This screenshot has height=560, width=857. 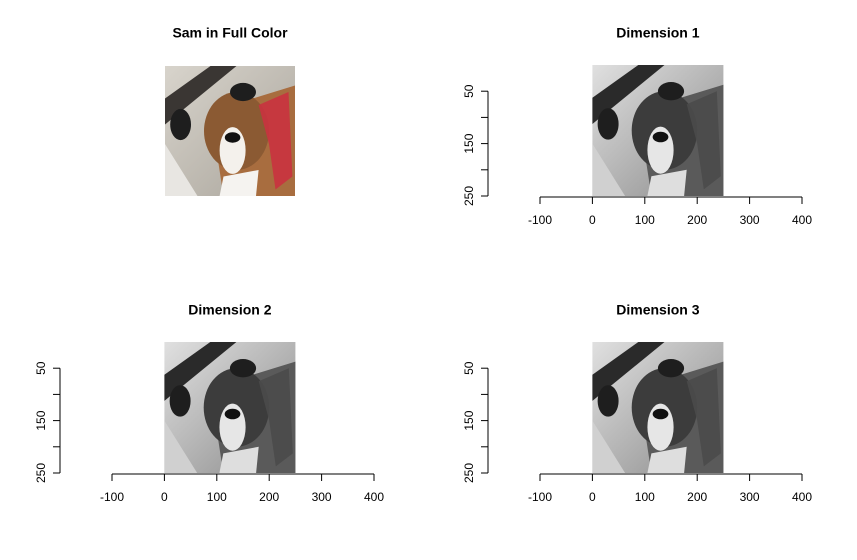 I want to click on panel-title: Dimension 2, so click(x=229, y=310).